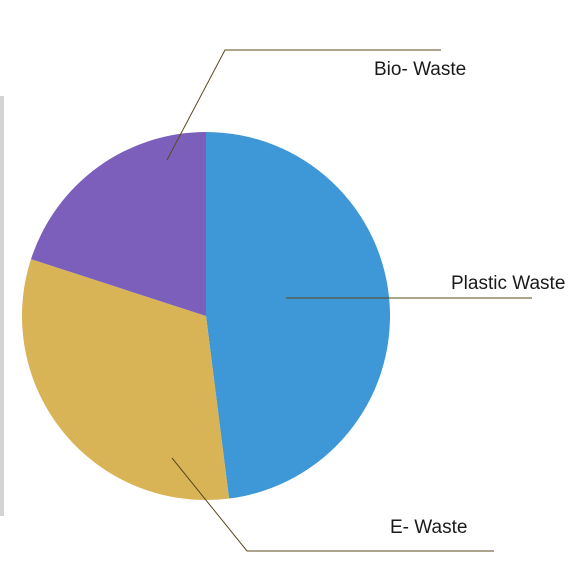 This screenshot has width=586, height=585. Describe the element at coordinates (119, 224) in the screenshot. I see `pie-slice-bio-waste` at that location.